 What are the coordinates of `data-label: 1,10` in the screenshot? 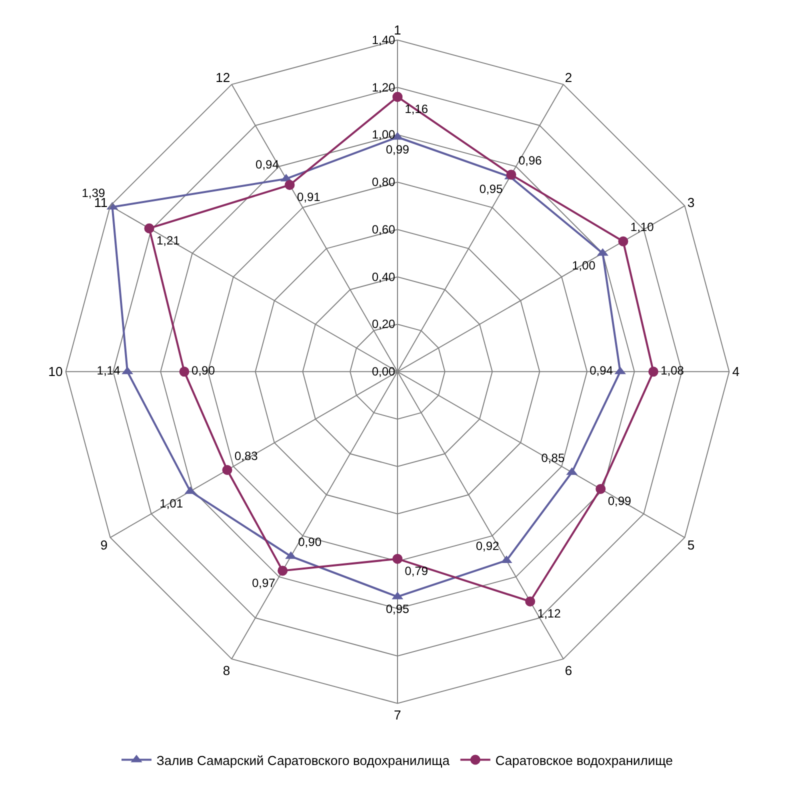 It's located at (642, 227).